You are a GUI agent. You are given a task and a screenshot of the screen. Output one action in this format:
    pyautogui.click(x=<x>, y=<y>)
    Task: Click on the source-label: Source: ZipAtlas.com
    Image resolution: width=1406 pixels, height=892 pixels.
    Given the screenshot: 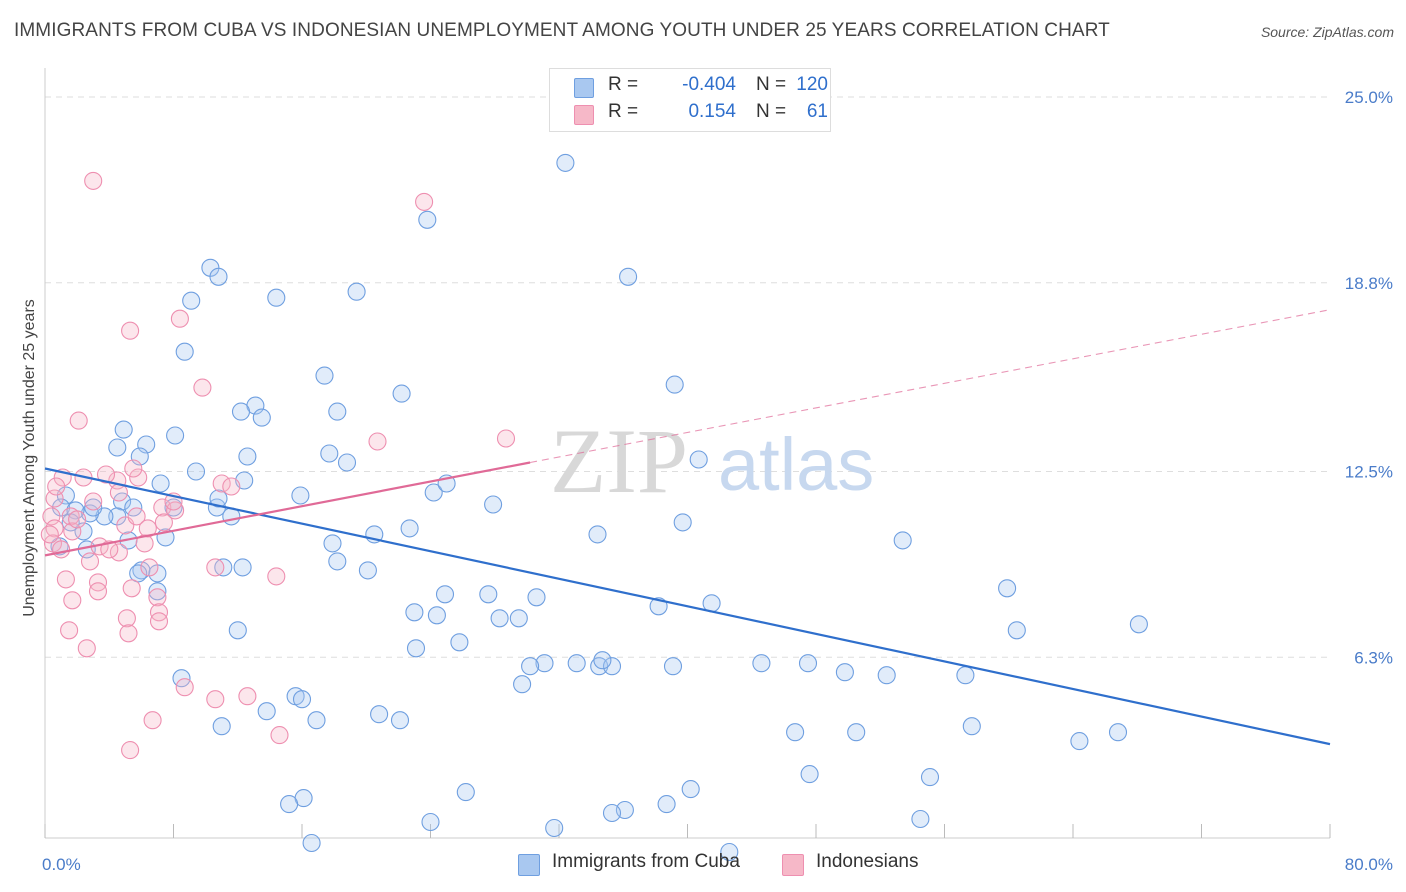 What is the action you would take?
    pyautogui.click(x=1327, y=32)
    